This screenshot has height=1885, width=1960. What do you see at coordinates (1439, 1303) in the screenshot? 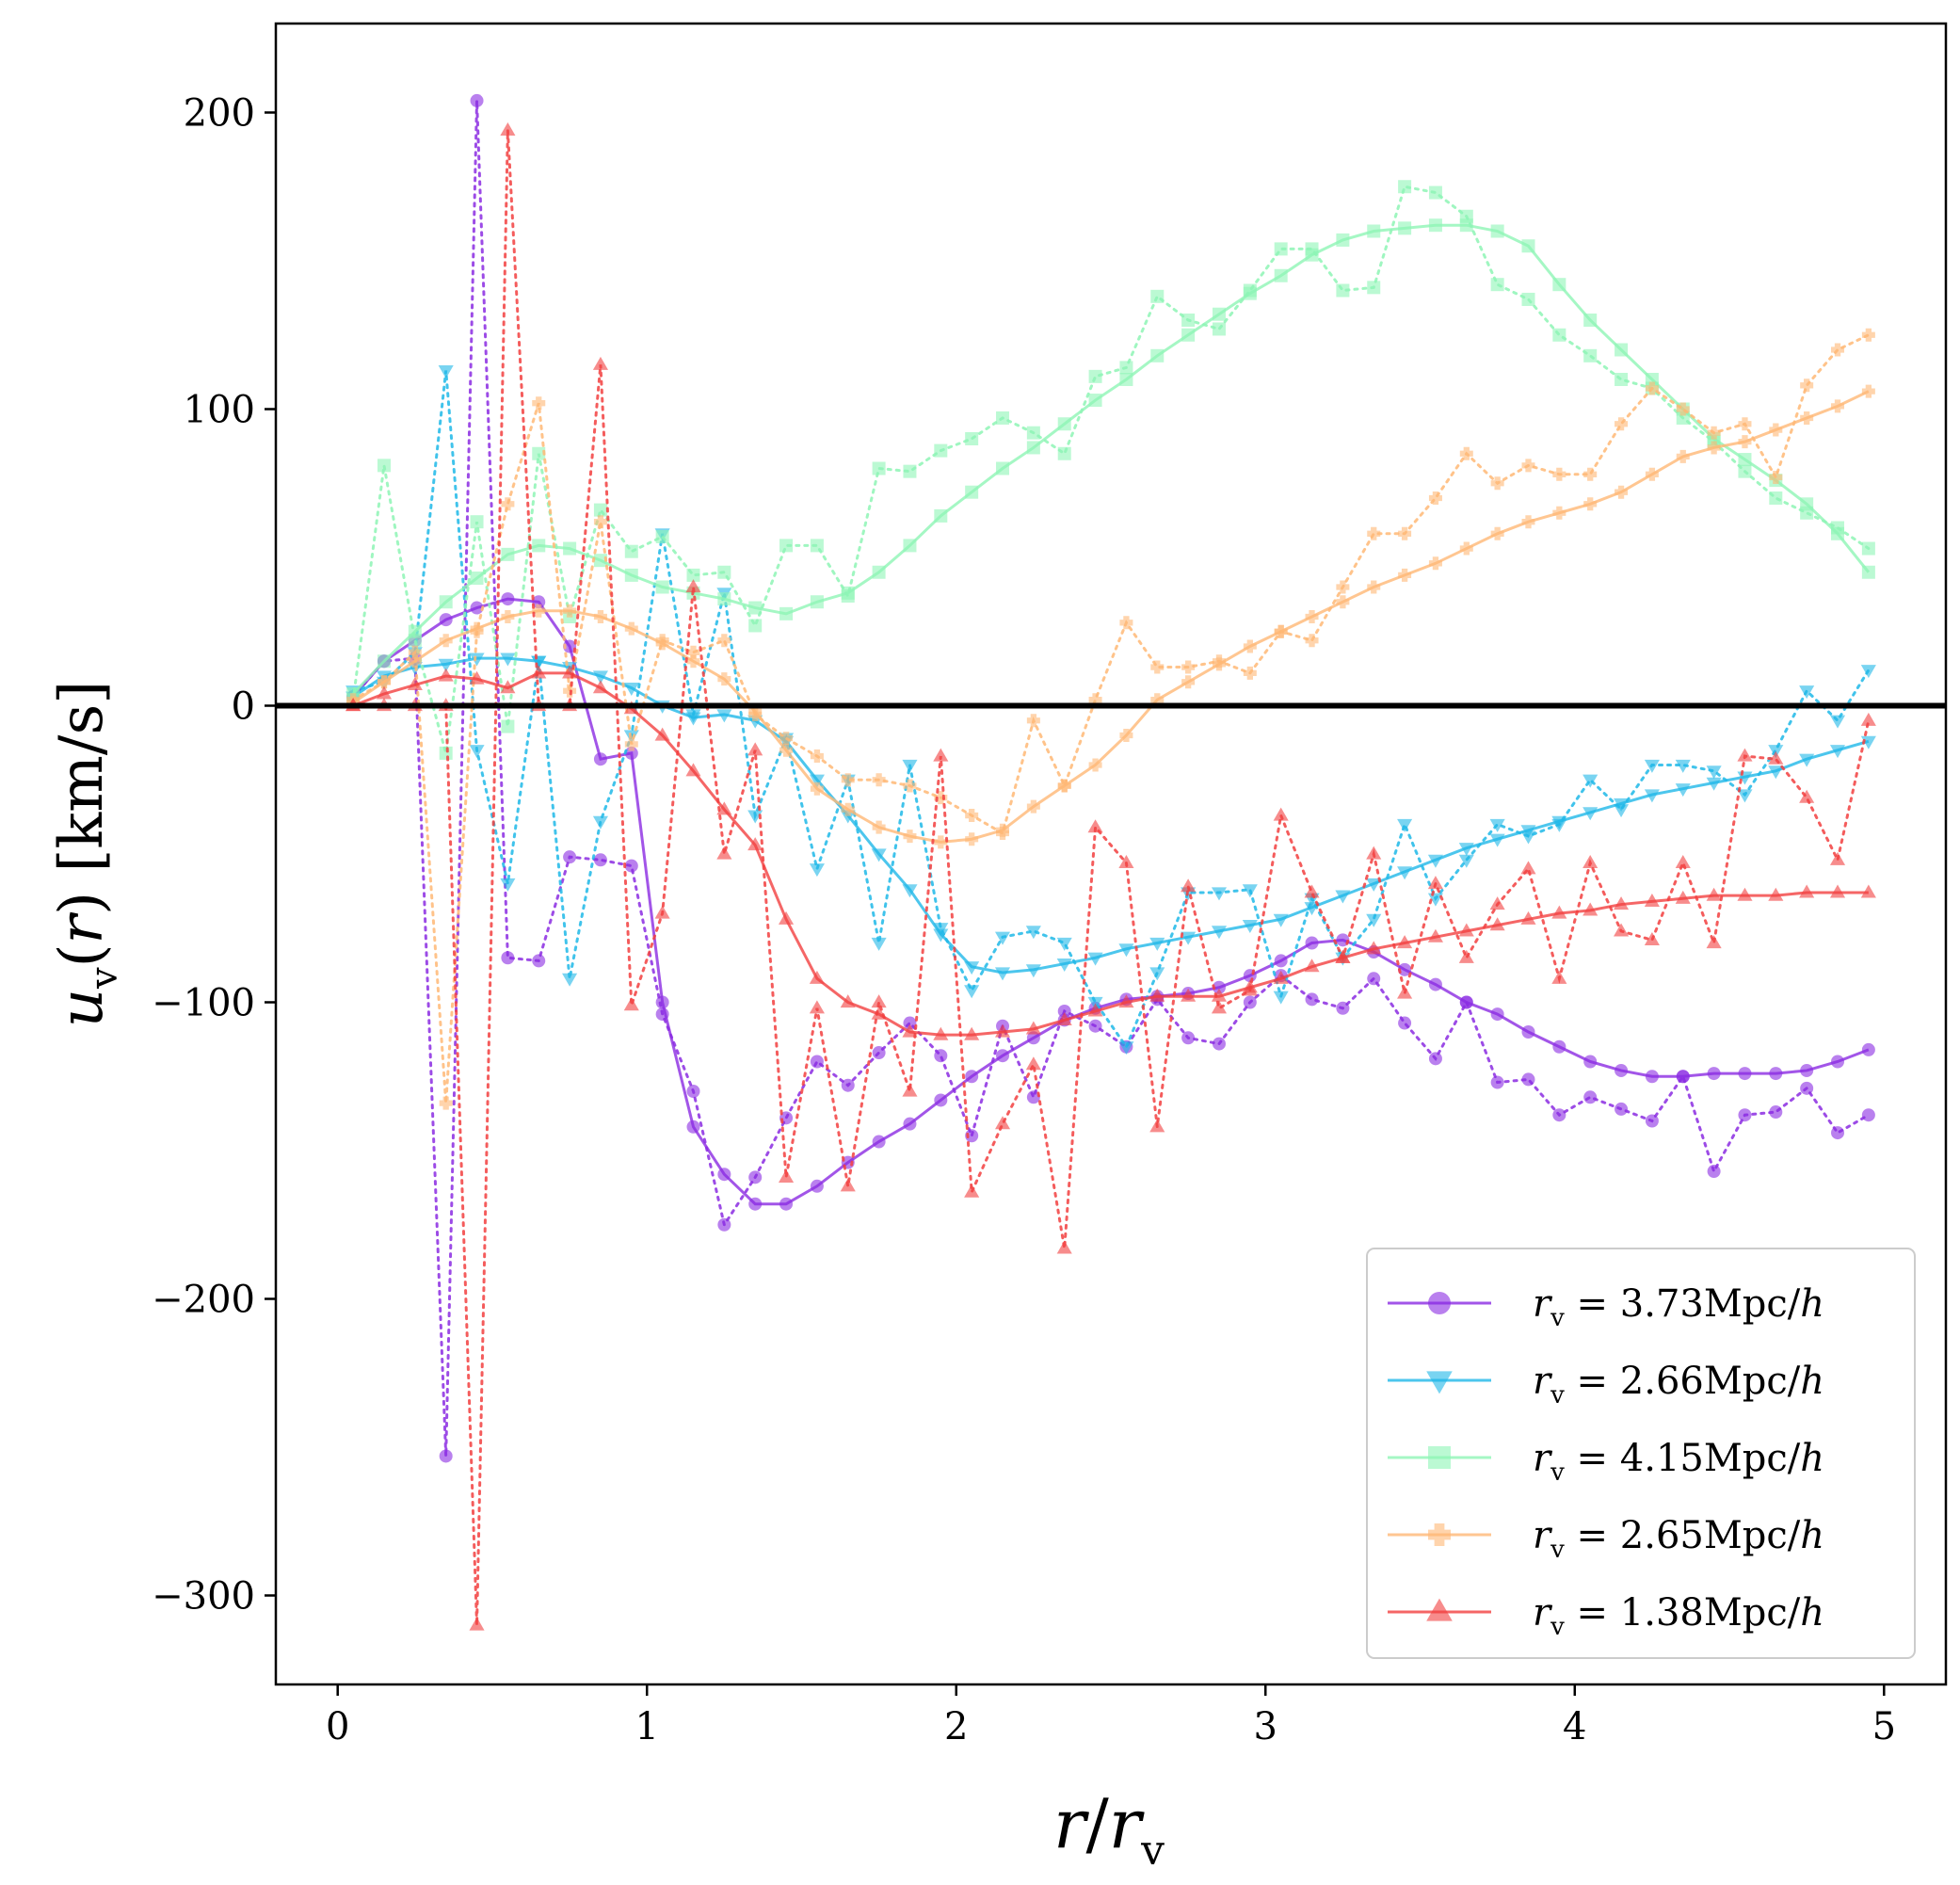
I see `legend-marker` at bounding box center [1439, 1303].